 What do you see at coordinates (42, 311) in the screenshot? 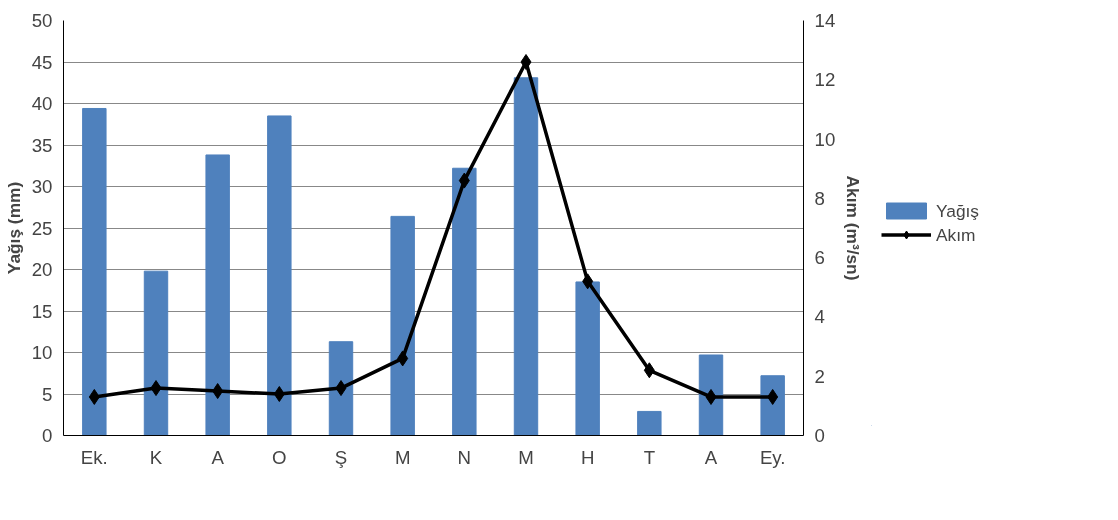
I see `y-tick-label: 15` at bounding box center [42, 311].